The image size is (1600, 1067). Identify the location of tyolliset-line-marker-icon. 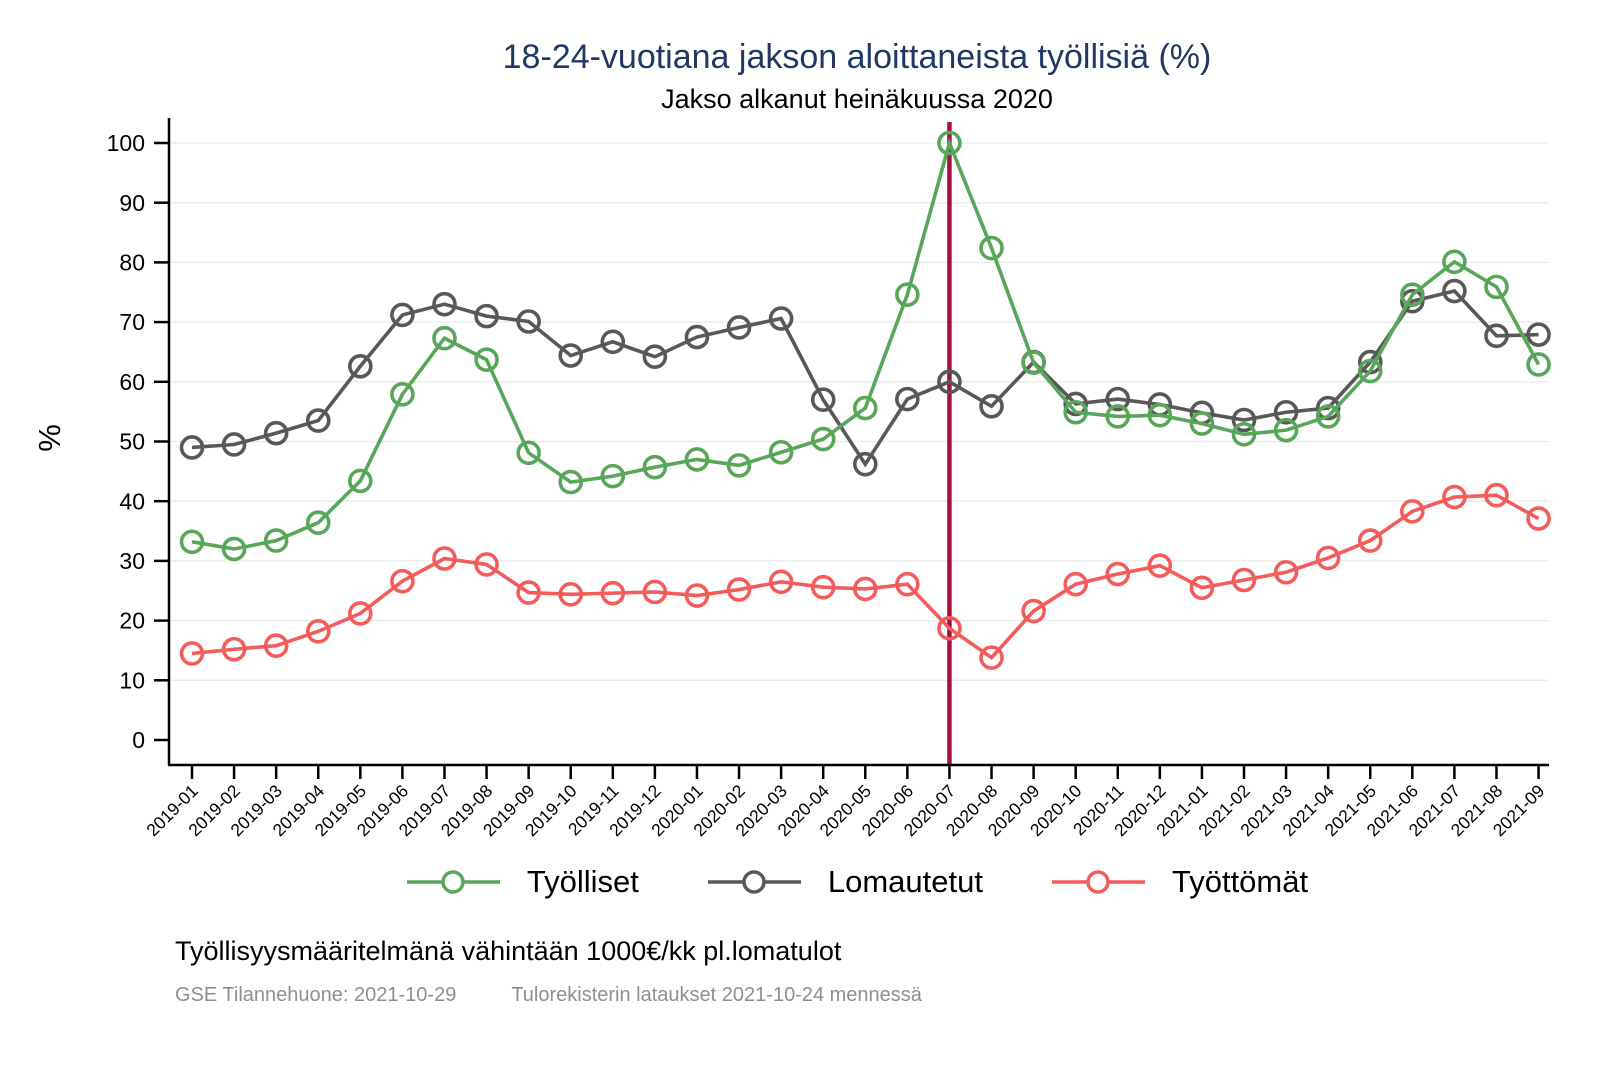
(453, 882).